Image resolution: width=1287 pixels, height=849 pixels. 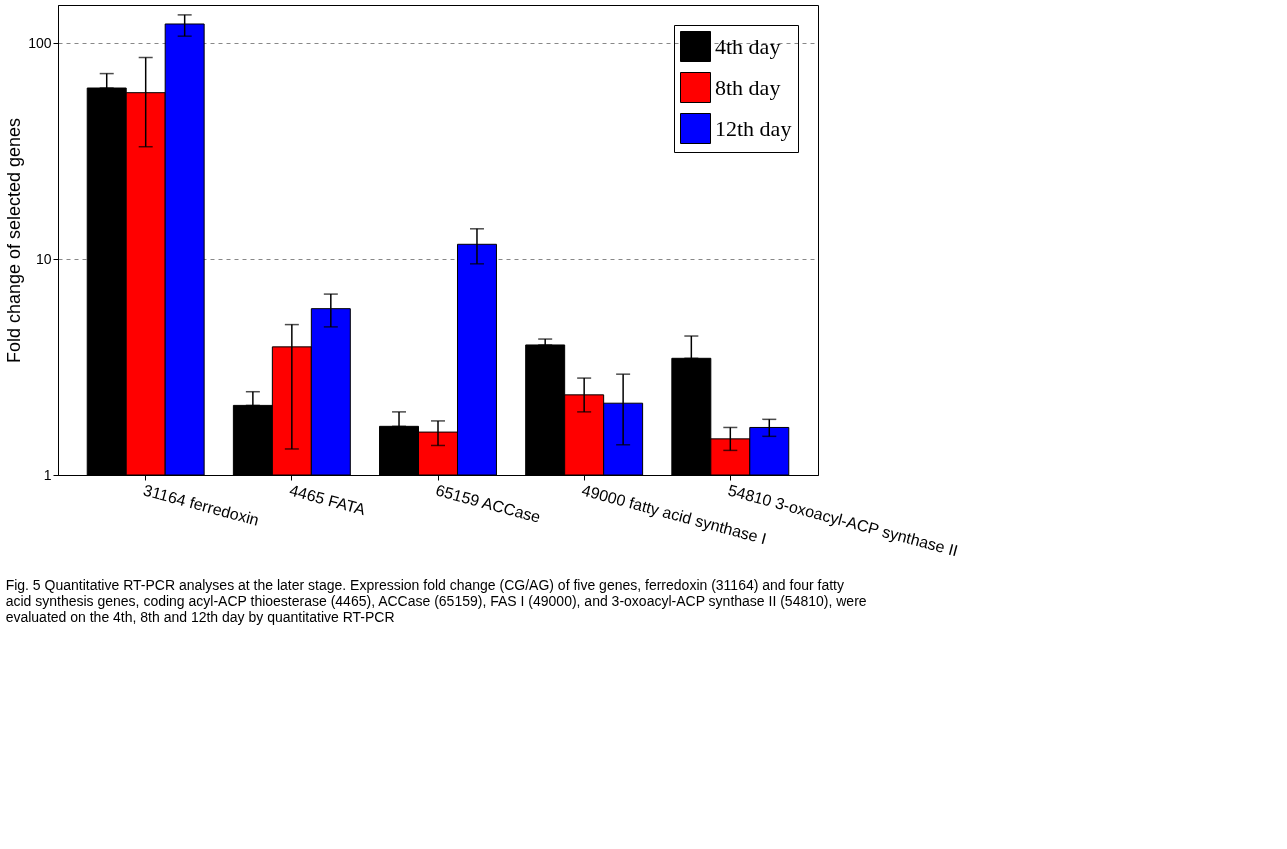 What do you see at coordinates (748, 87) in the screenshot?
I see `legend-label: 8th day` at bounding box center [748, 87].